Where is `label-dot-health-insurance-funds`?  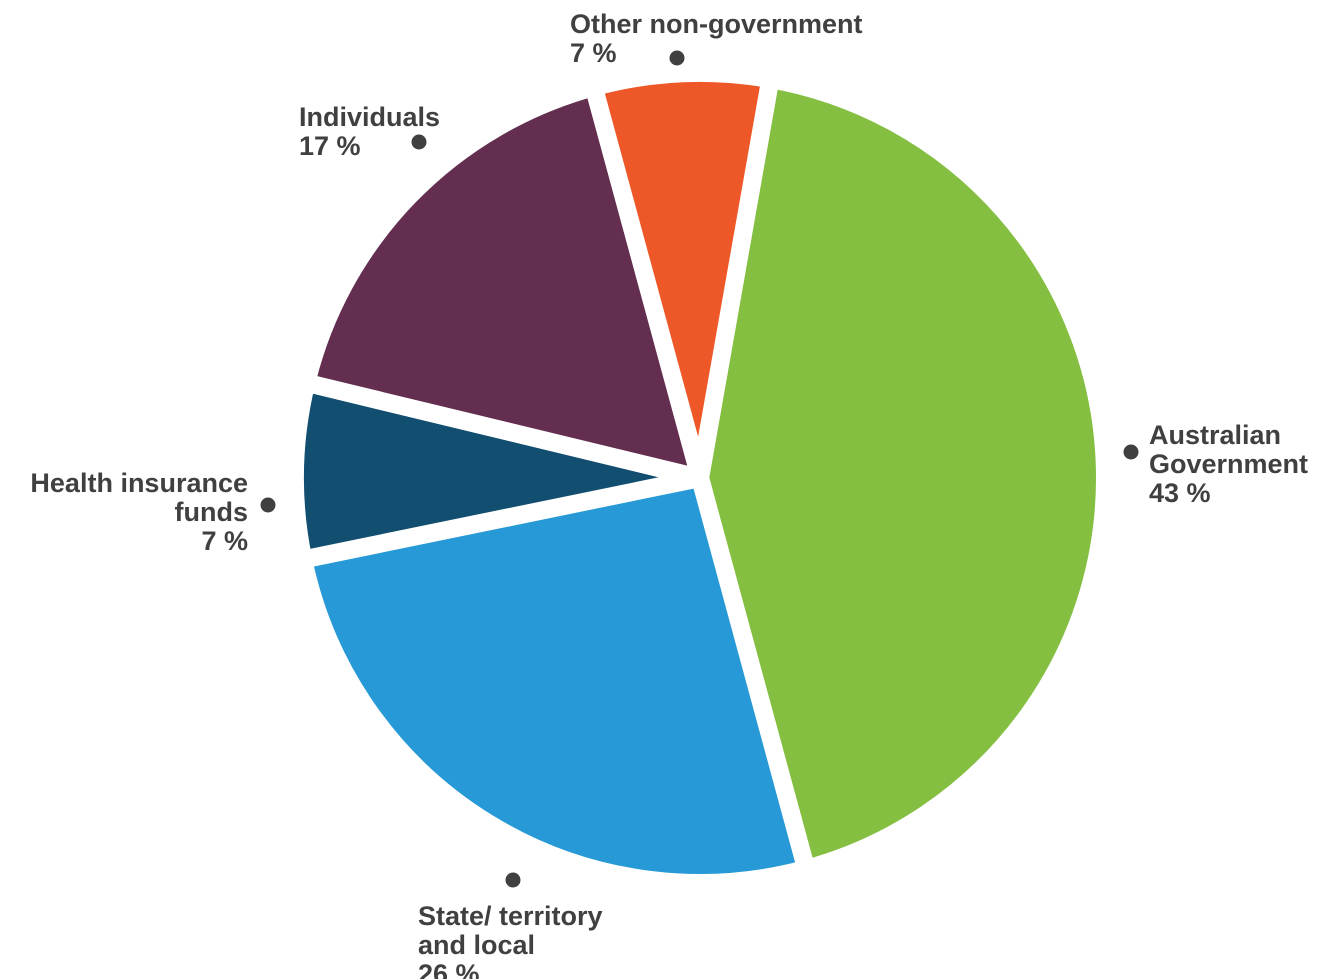
label-dot-health-insurance-funds is located at coordinates (268, 505).